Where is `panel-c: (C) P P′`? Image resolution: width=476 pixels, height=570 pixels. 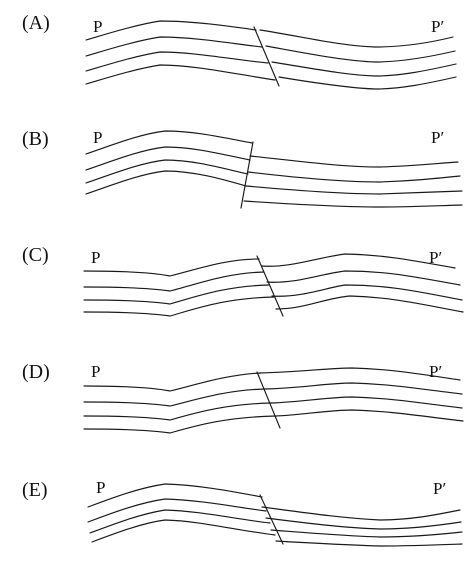
panel-c: (C) P P′ is located at coordinates (243, 280).